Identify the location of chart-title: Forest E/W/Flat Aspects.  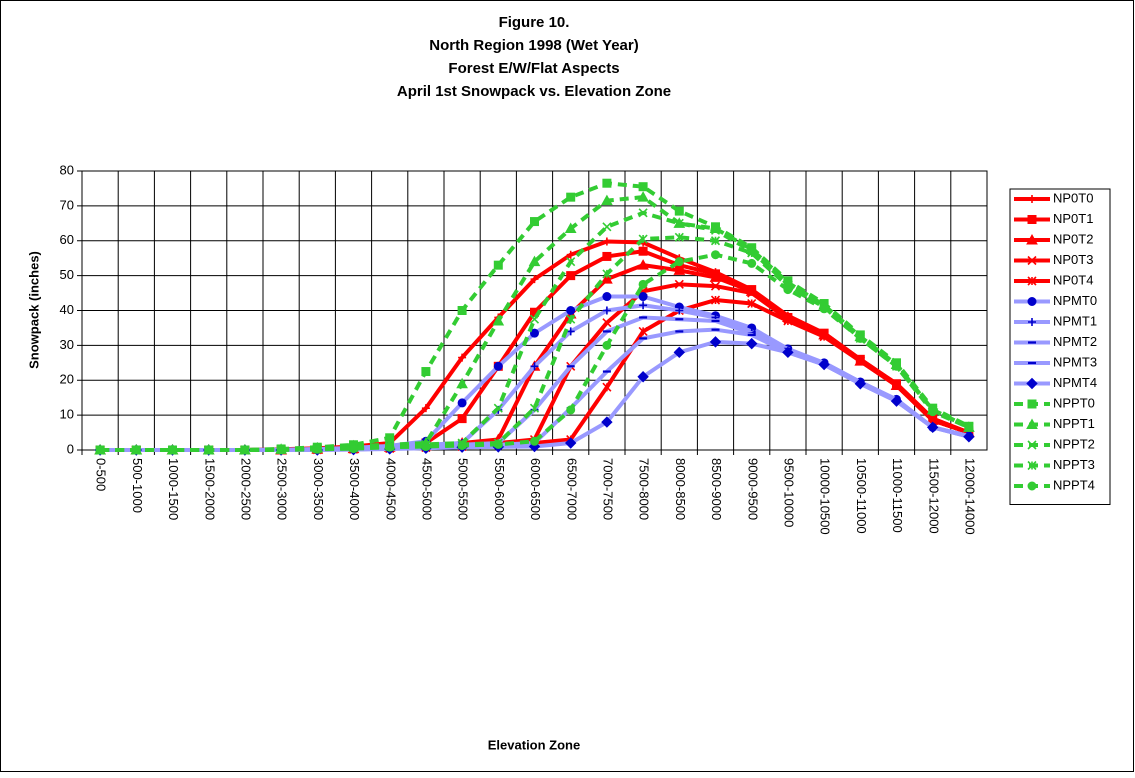
(533, 68).